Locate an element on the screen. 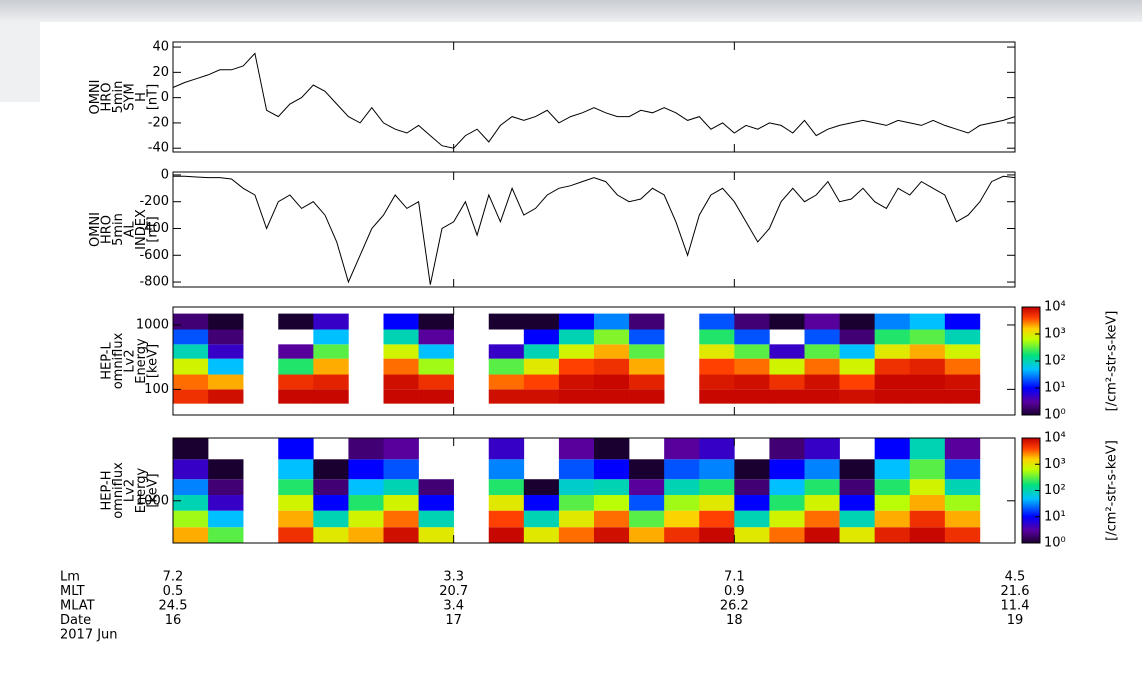 This screenshot has width=1142, height=685. ephemeris-value: 17 is located at coordinates (453, 620).